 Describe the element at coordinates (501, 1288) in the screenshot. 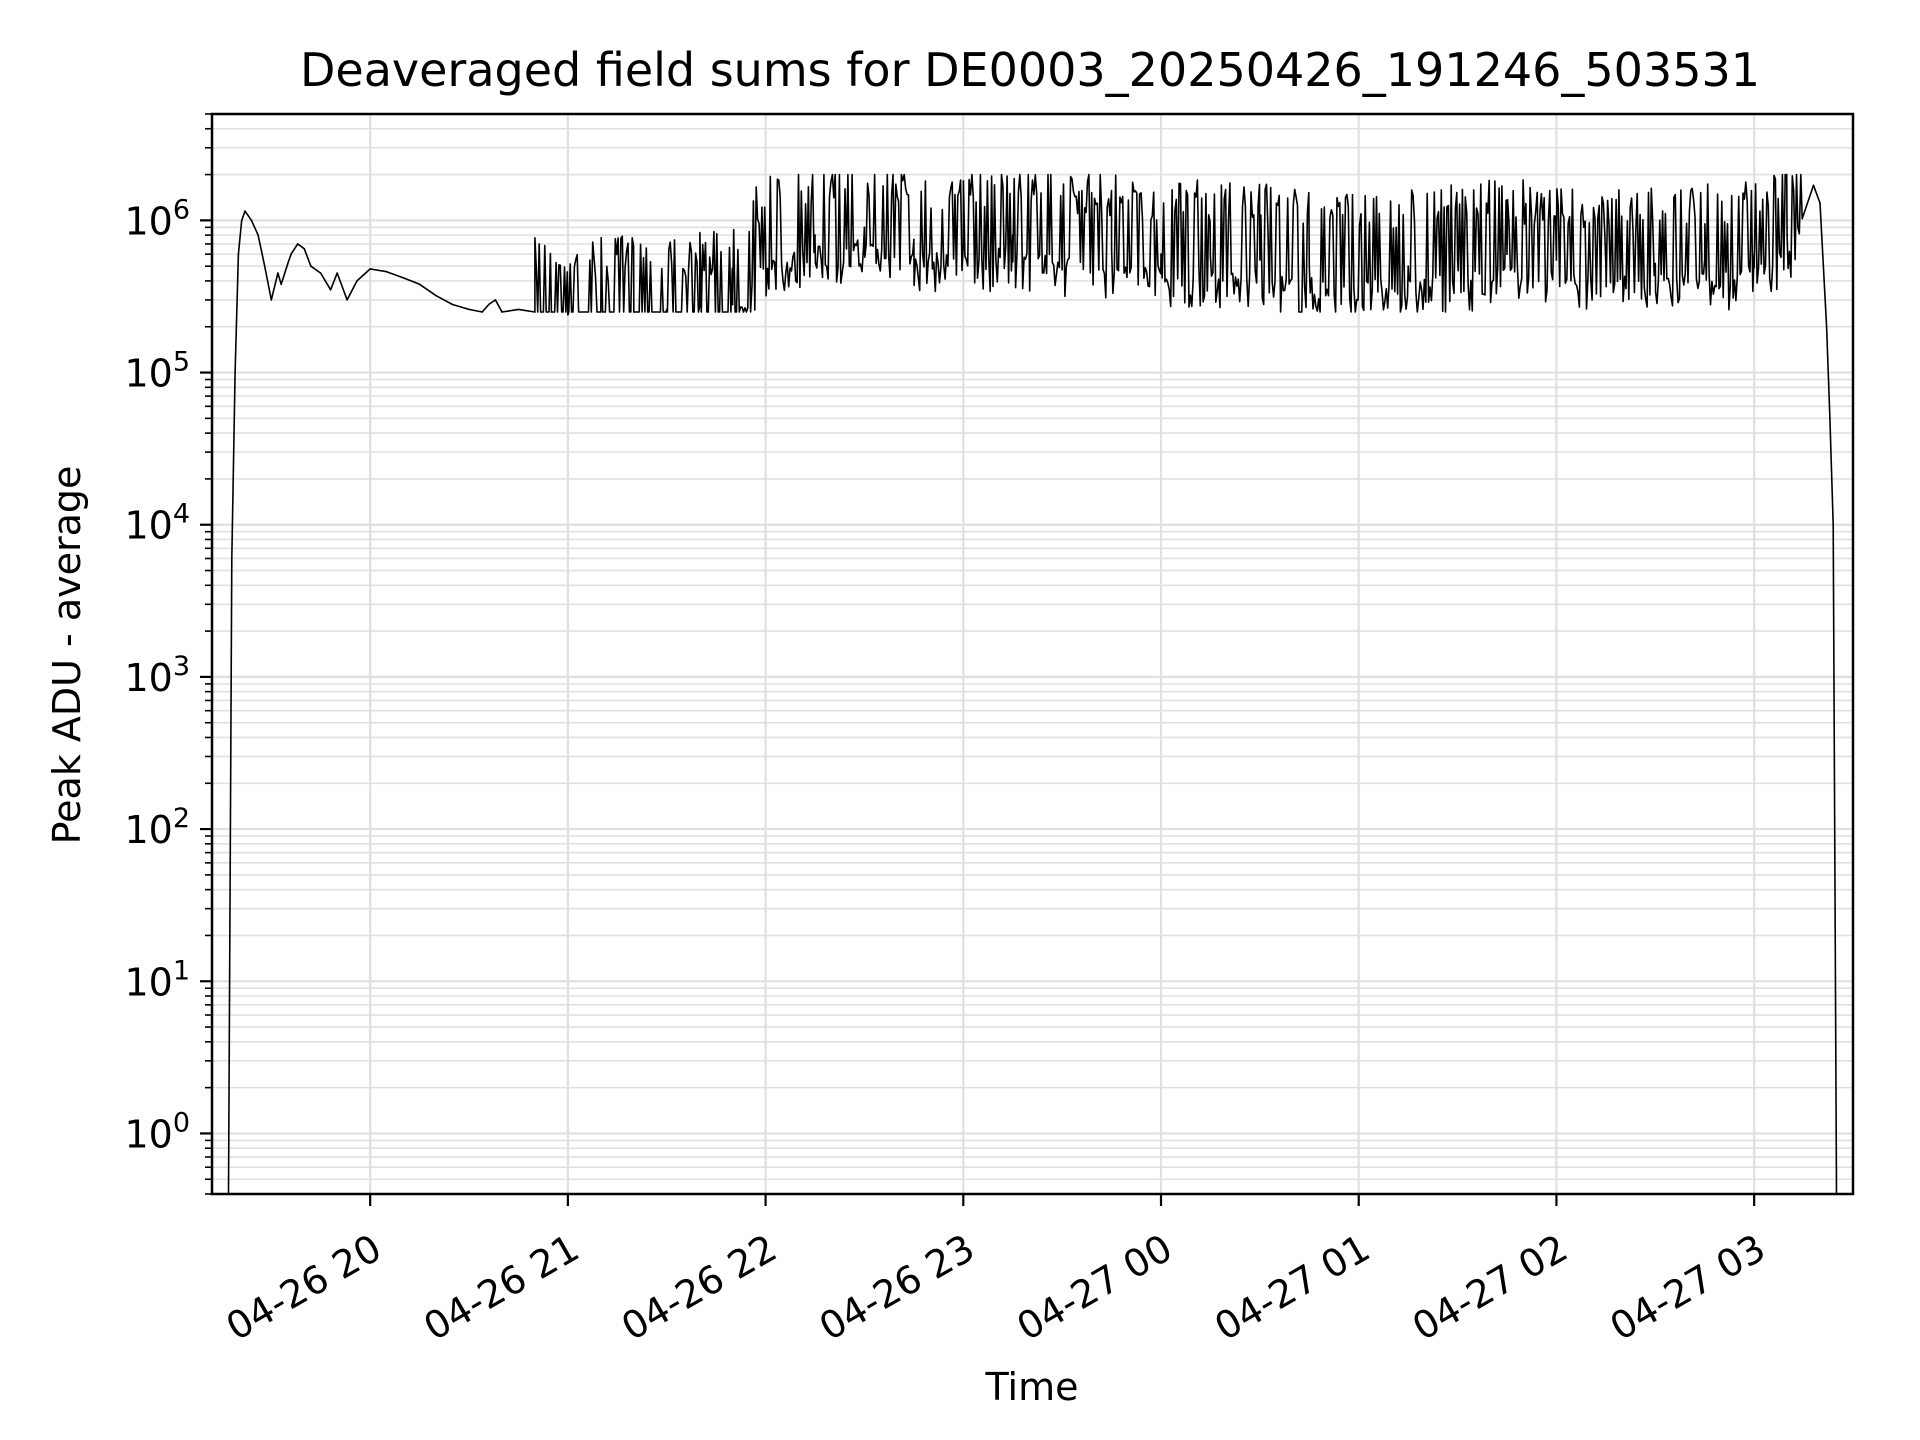

I see `x-tick-label: 04-26 21` at that location.